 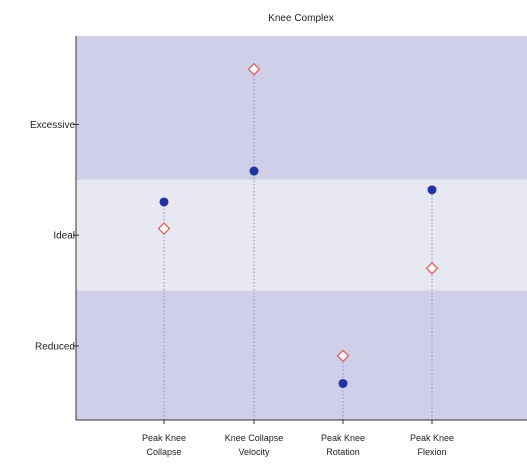 I want to click on x-tick-label: Velocity, so click(x=254, y=452).